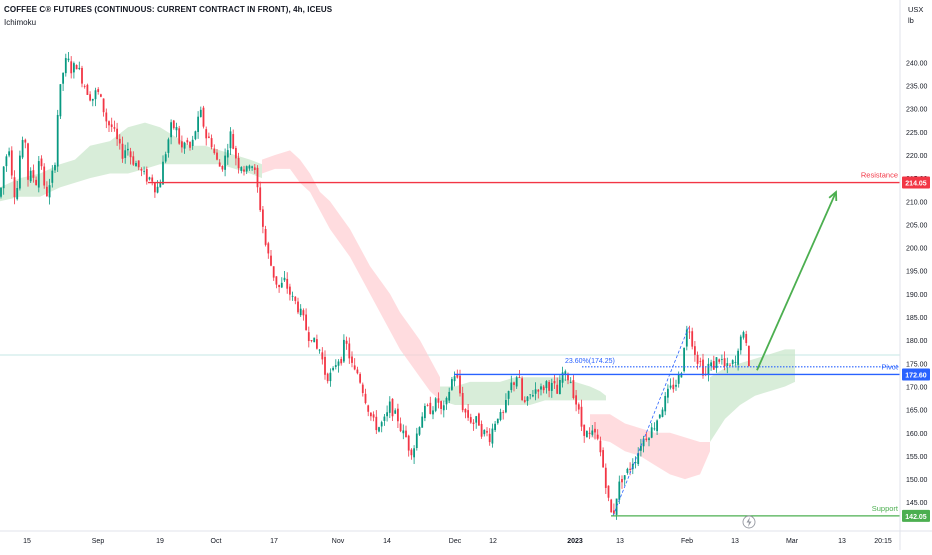 The image size is (932, 555). I want to click on indicator-label: Ichimoku, so click(20, 22).